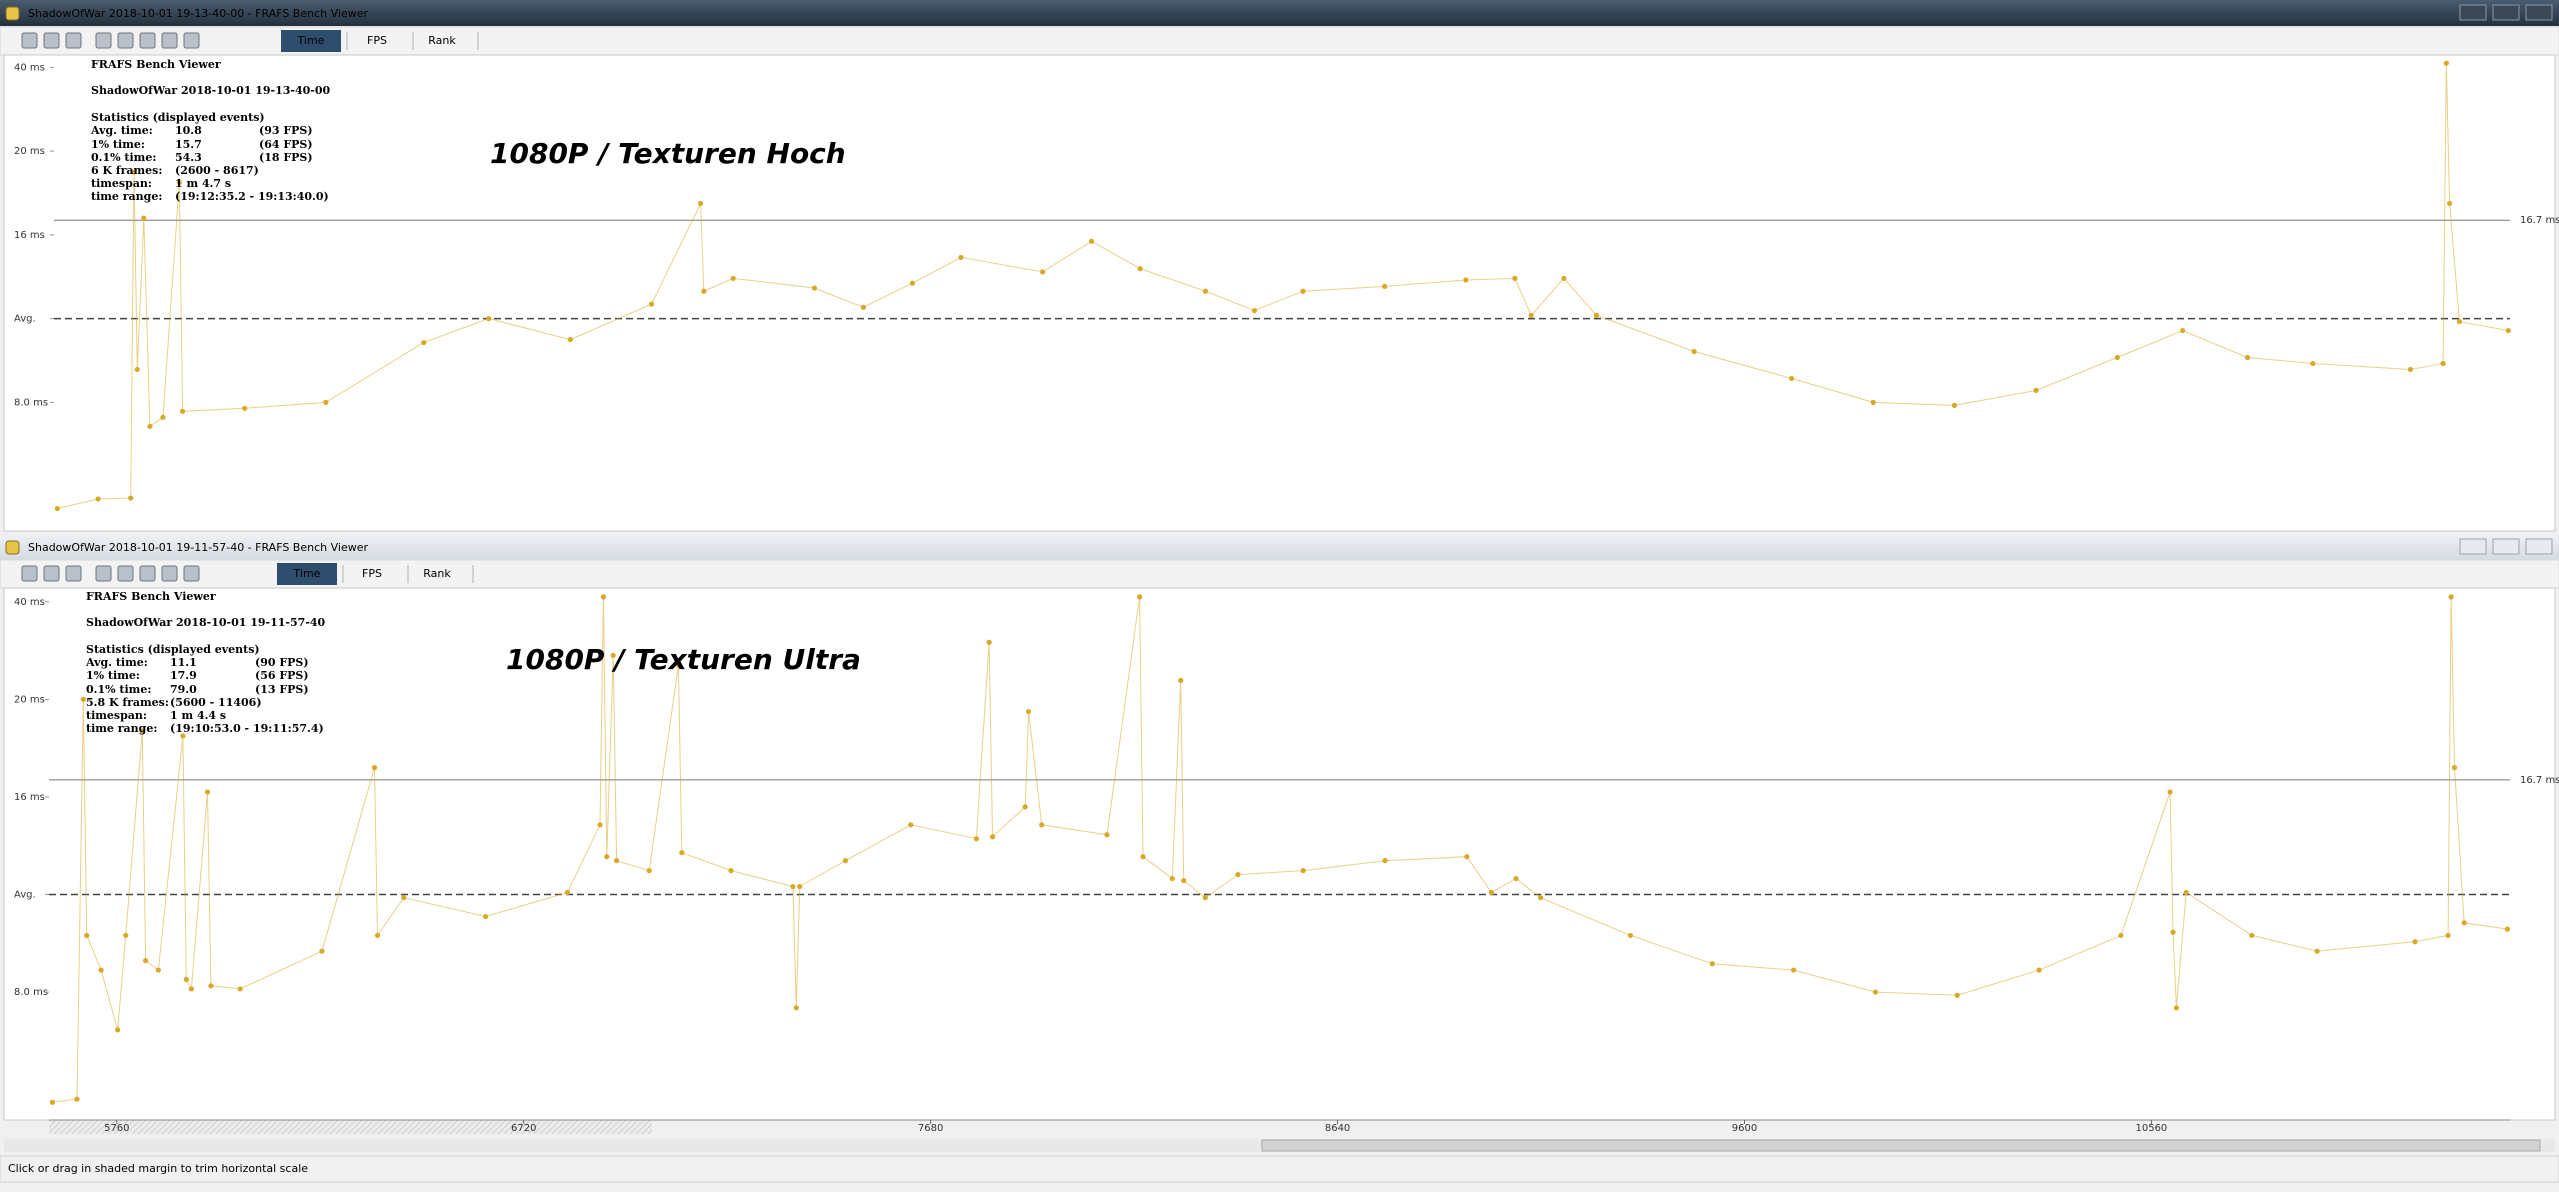  Describe the element at coordinates (31, 992) in the screenshot. I see `y-tick-label: 8.0 ms` at that location.